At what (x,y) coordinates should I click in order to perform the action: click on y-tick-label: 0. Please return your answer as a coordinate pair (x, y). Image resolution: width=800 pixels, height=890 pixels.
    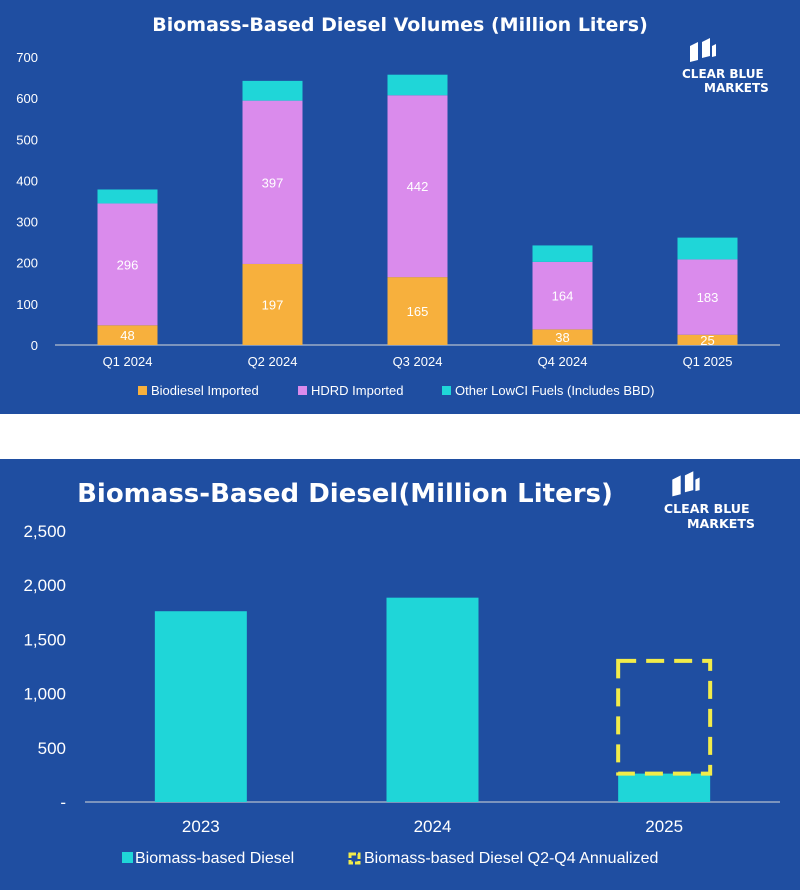
    Looking at the image, I should click on (34, 345).